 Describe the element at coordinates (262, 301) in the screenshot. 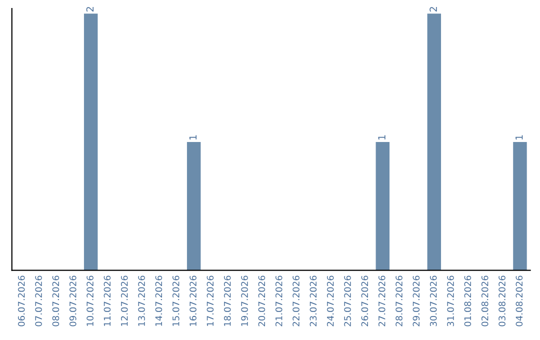

I see `x-tick-label: 20.07.2026` at that location.